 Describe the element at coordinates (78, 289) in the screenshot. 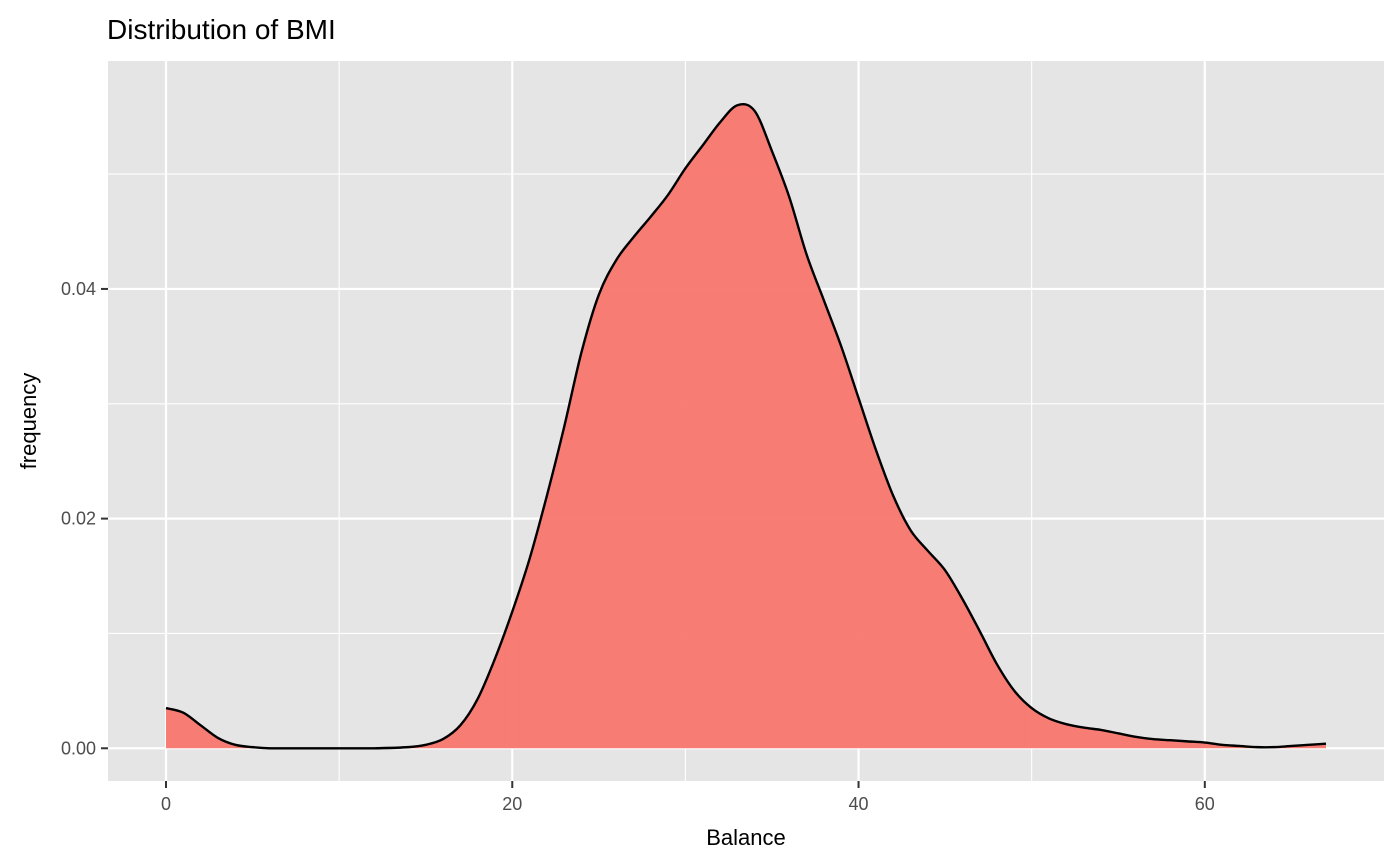

I see `y-tick-label: 0.04` at that location.